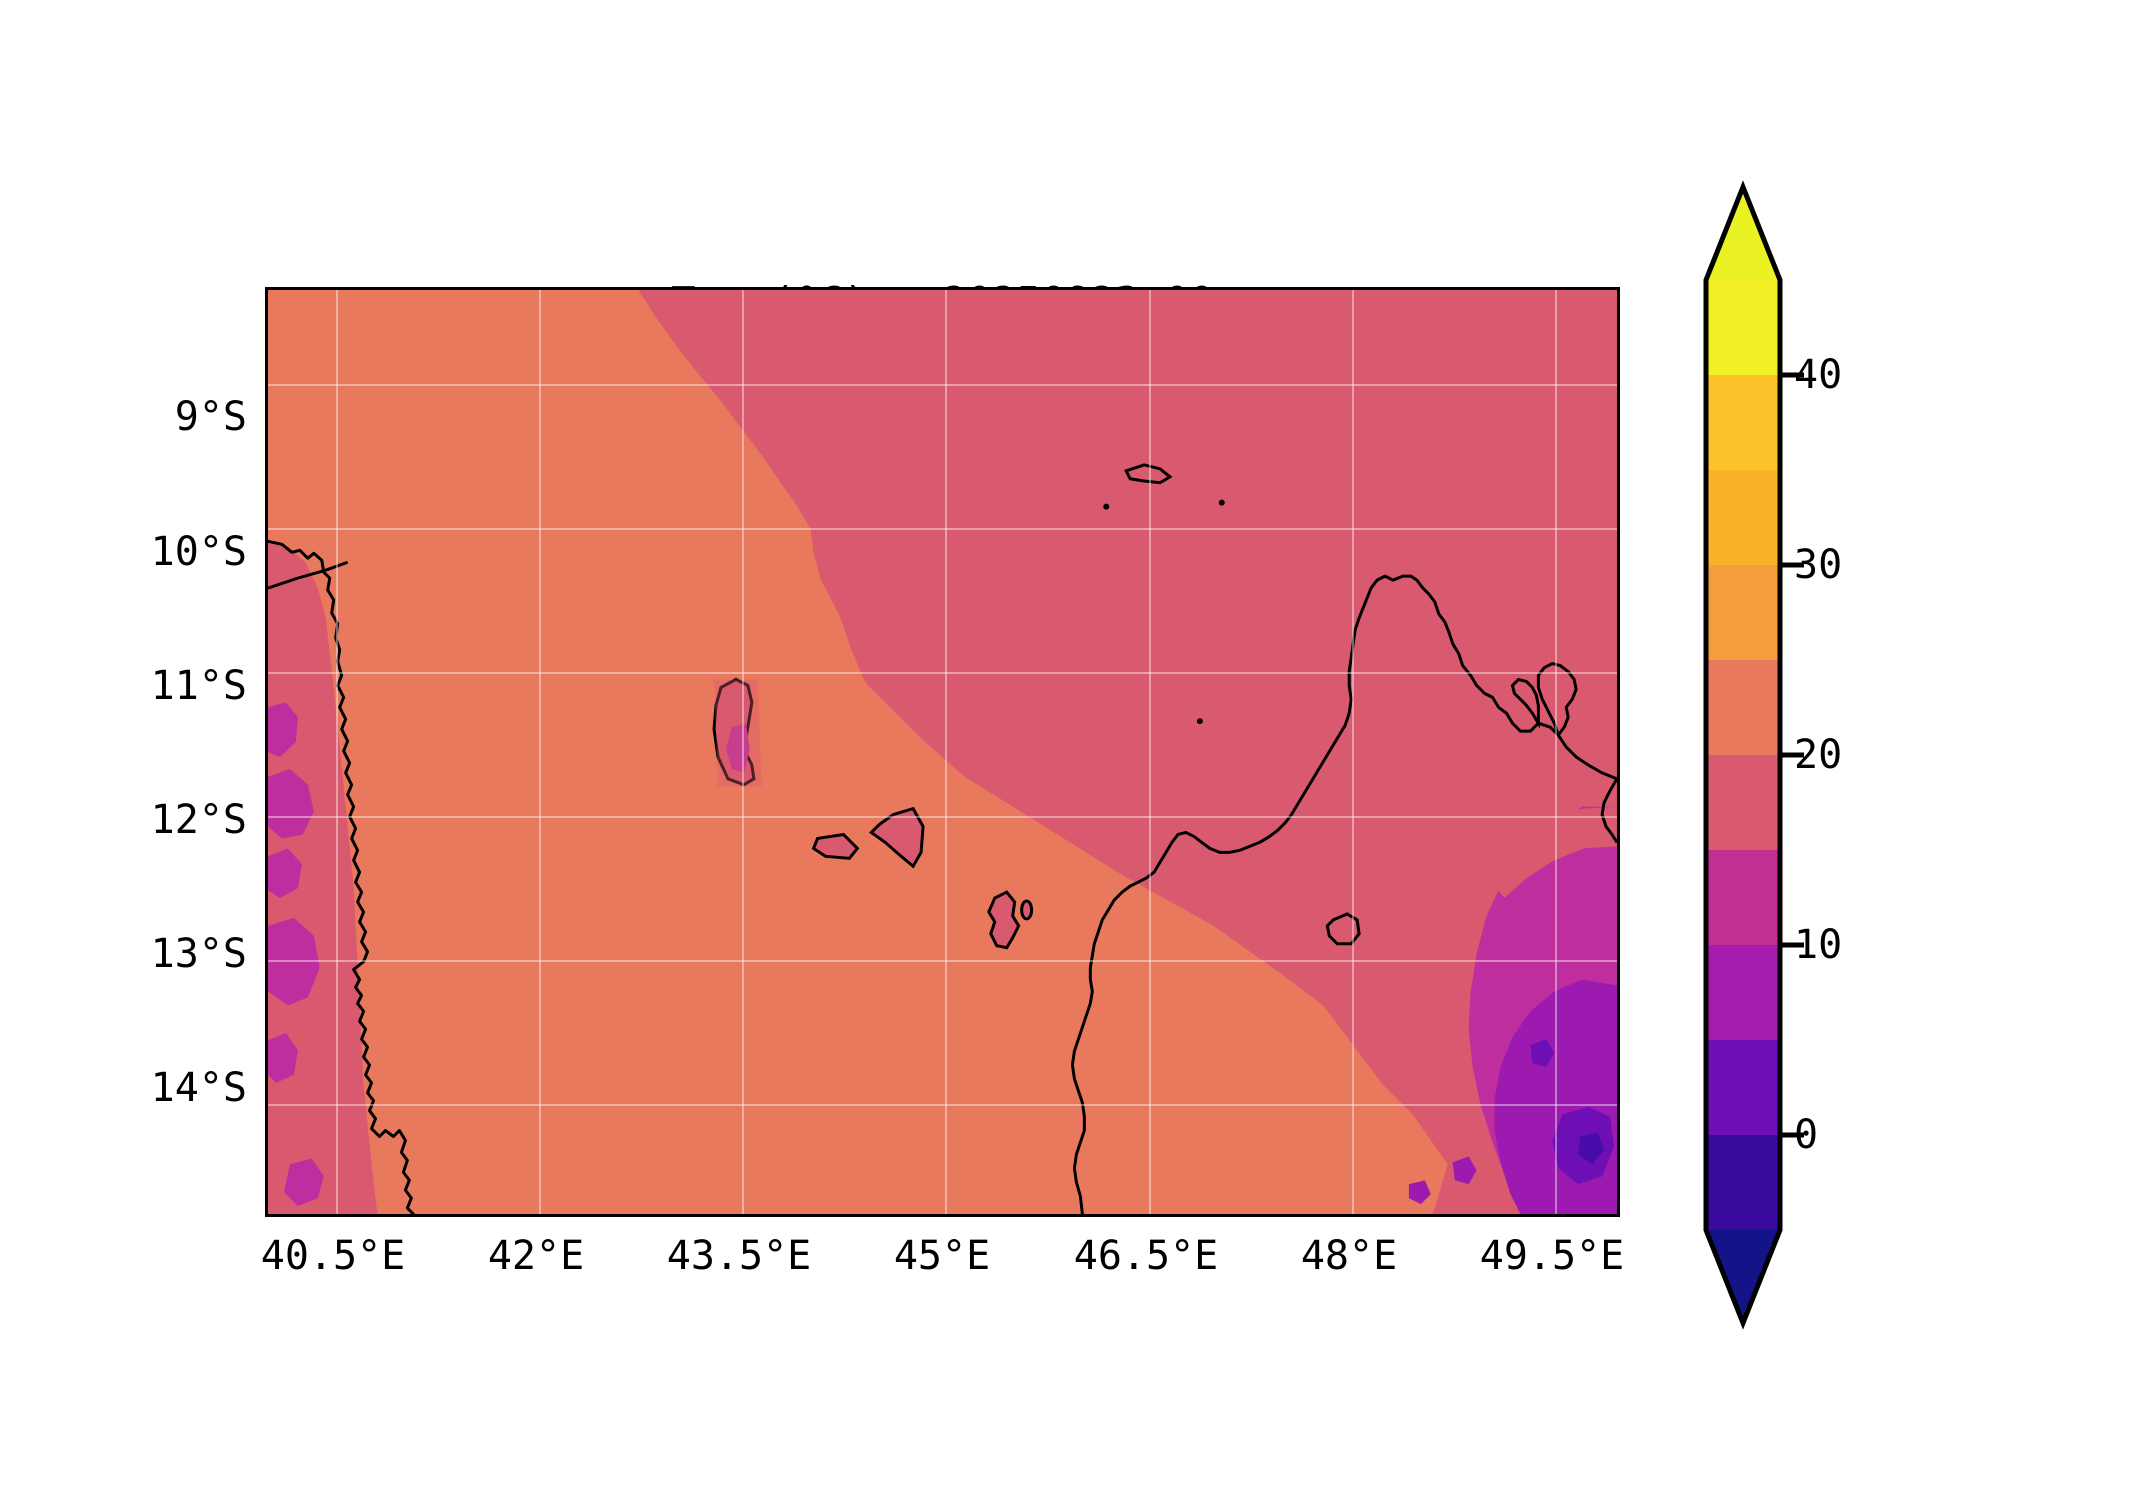  I want to click on mozambique-land-band, so click(323, 878).